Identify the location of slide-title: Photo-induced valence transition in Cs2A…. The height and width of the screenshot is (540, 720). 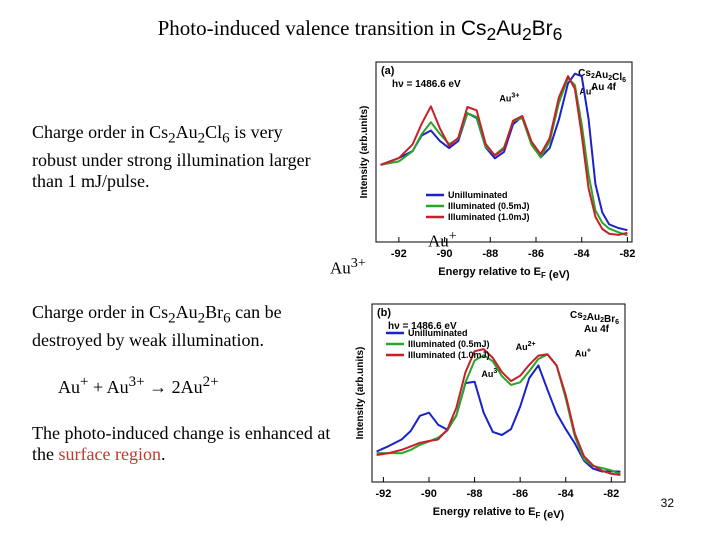
(360, 30).